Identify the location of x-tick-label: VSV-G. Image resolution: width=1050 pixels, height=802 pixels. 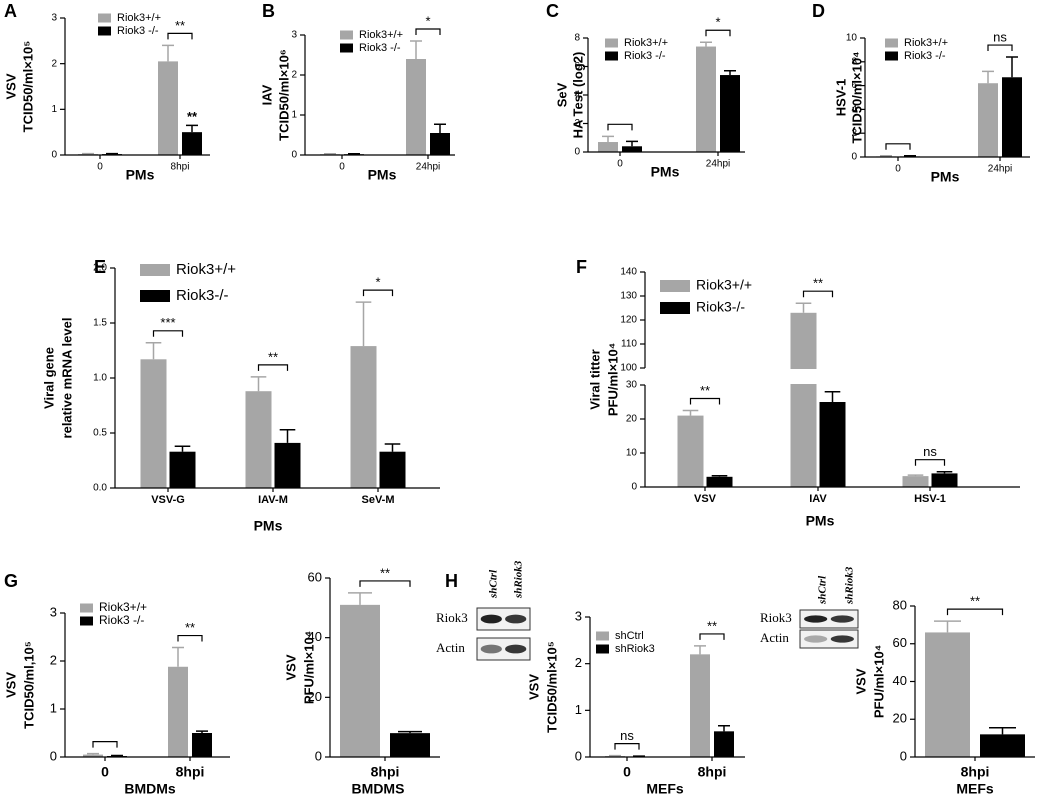
(168, 500).